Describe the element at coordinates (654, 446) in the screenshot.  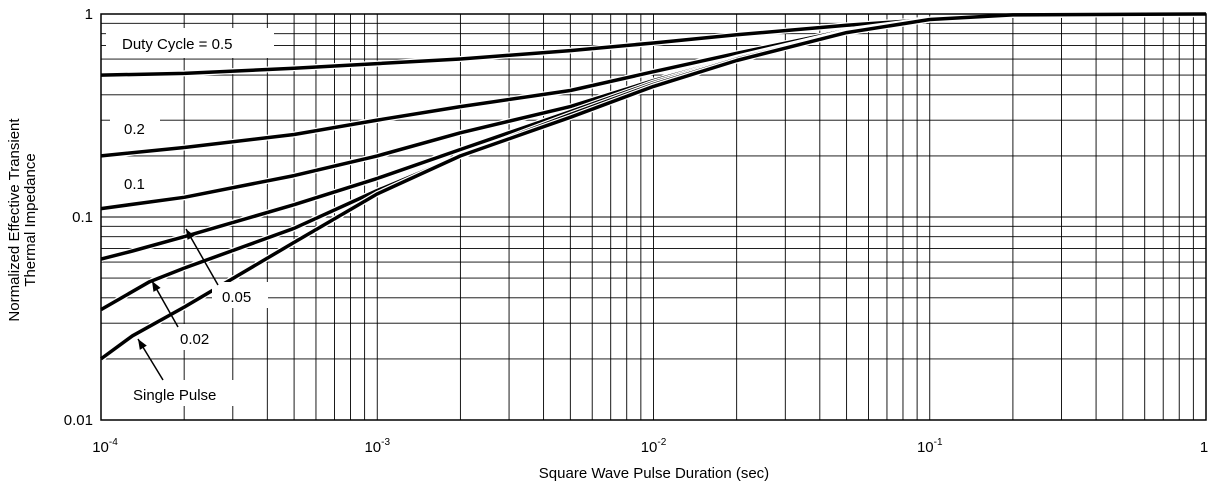
I see `x-tick-label: 10⁻²` at that location.